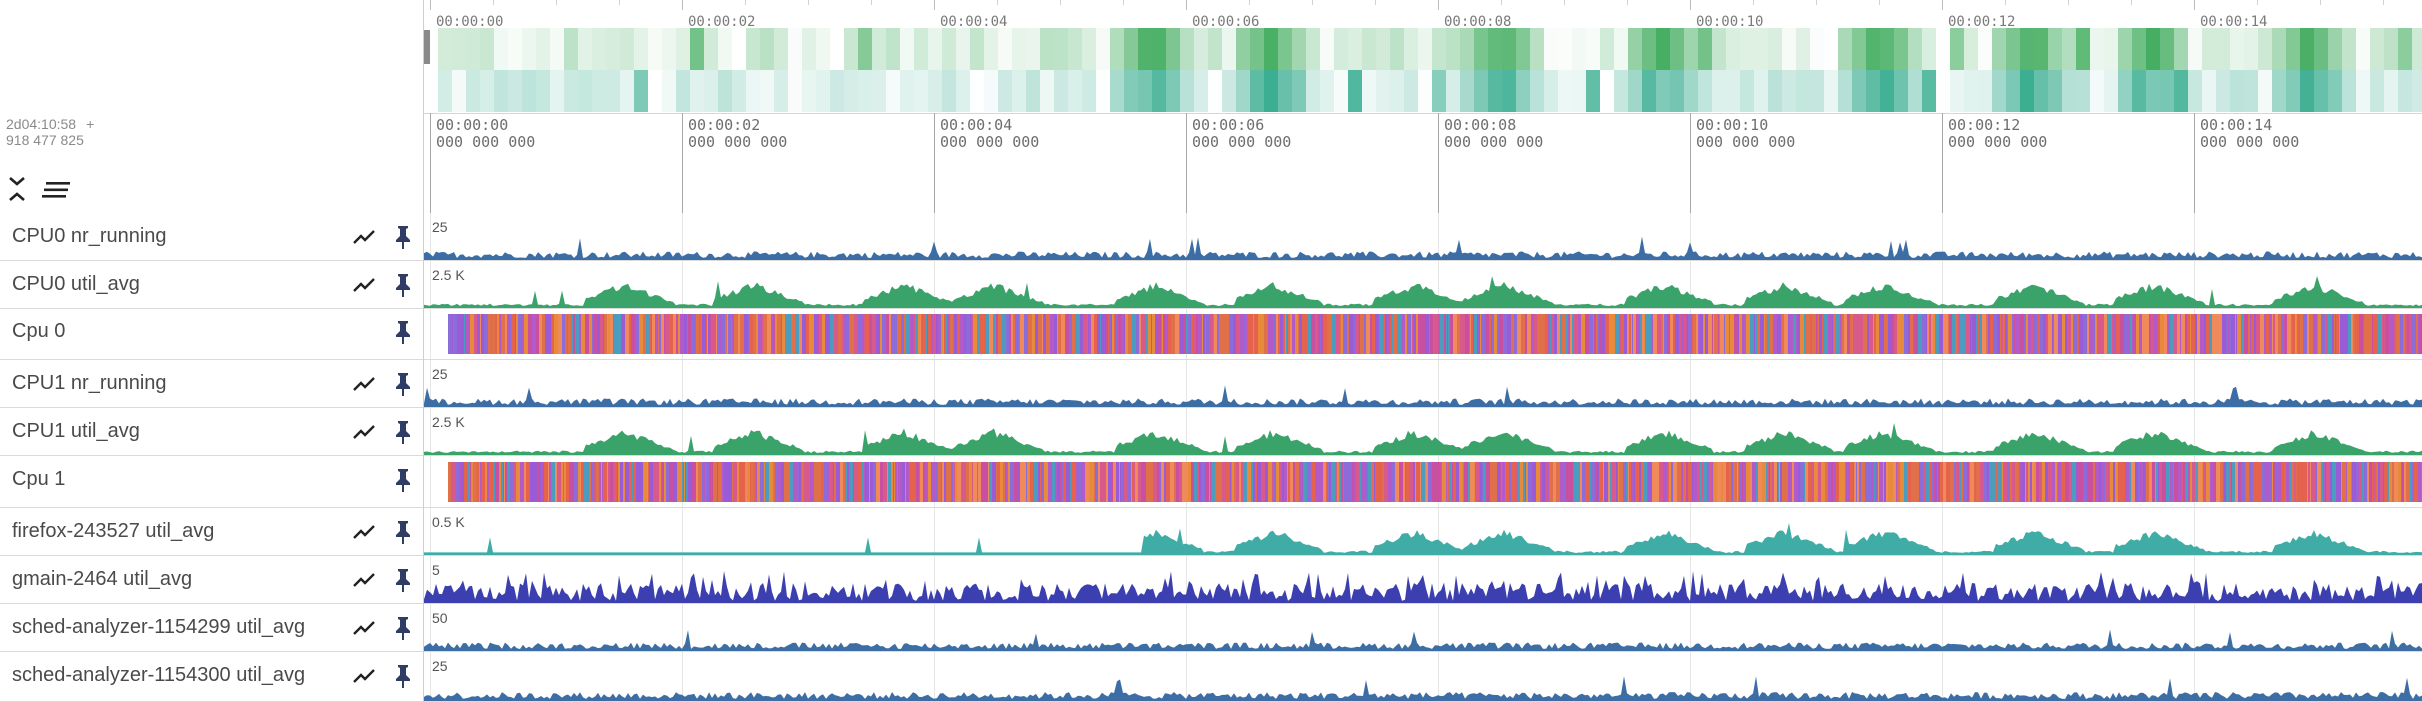 The height and width of the screenshot is (702, 2422). What do you see at coordinates (423, 351) in the screenshot?
I see `panel-divider` at bounding box center [423, 351].